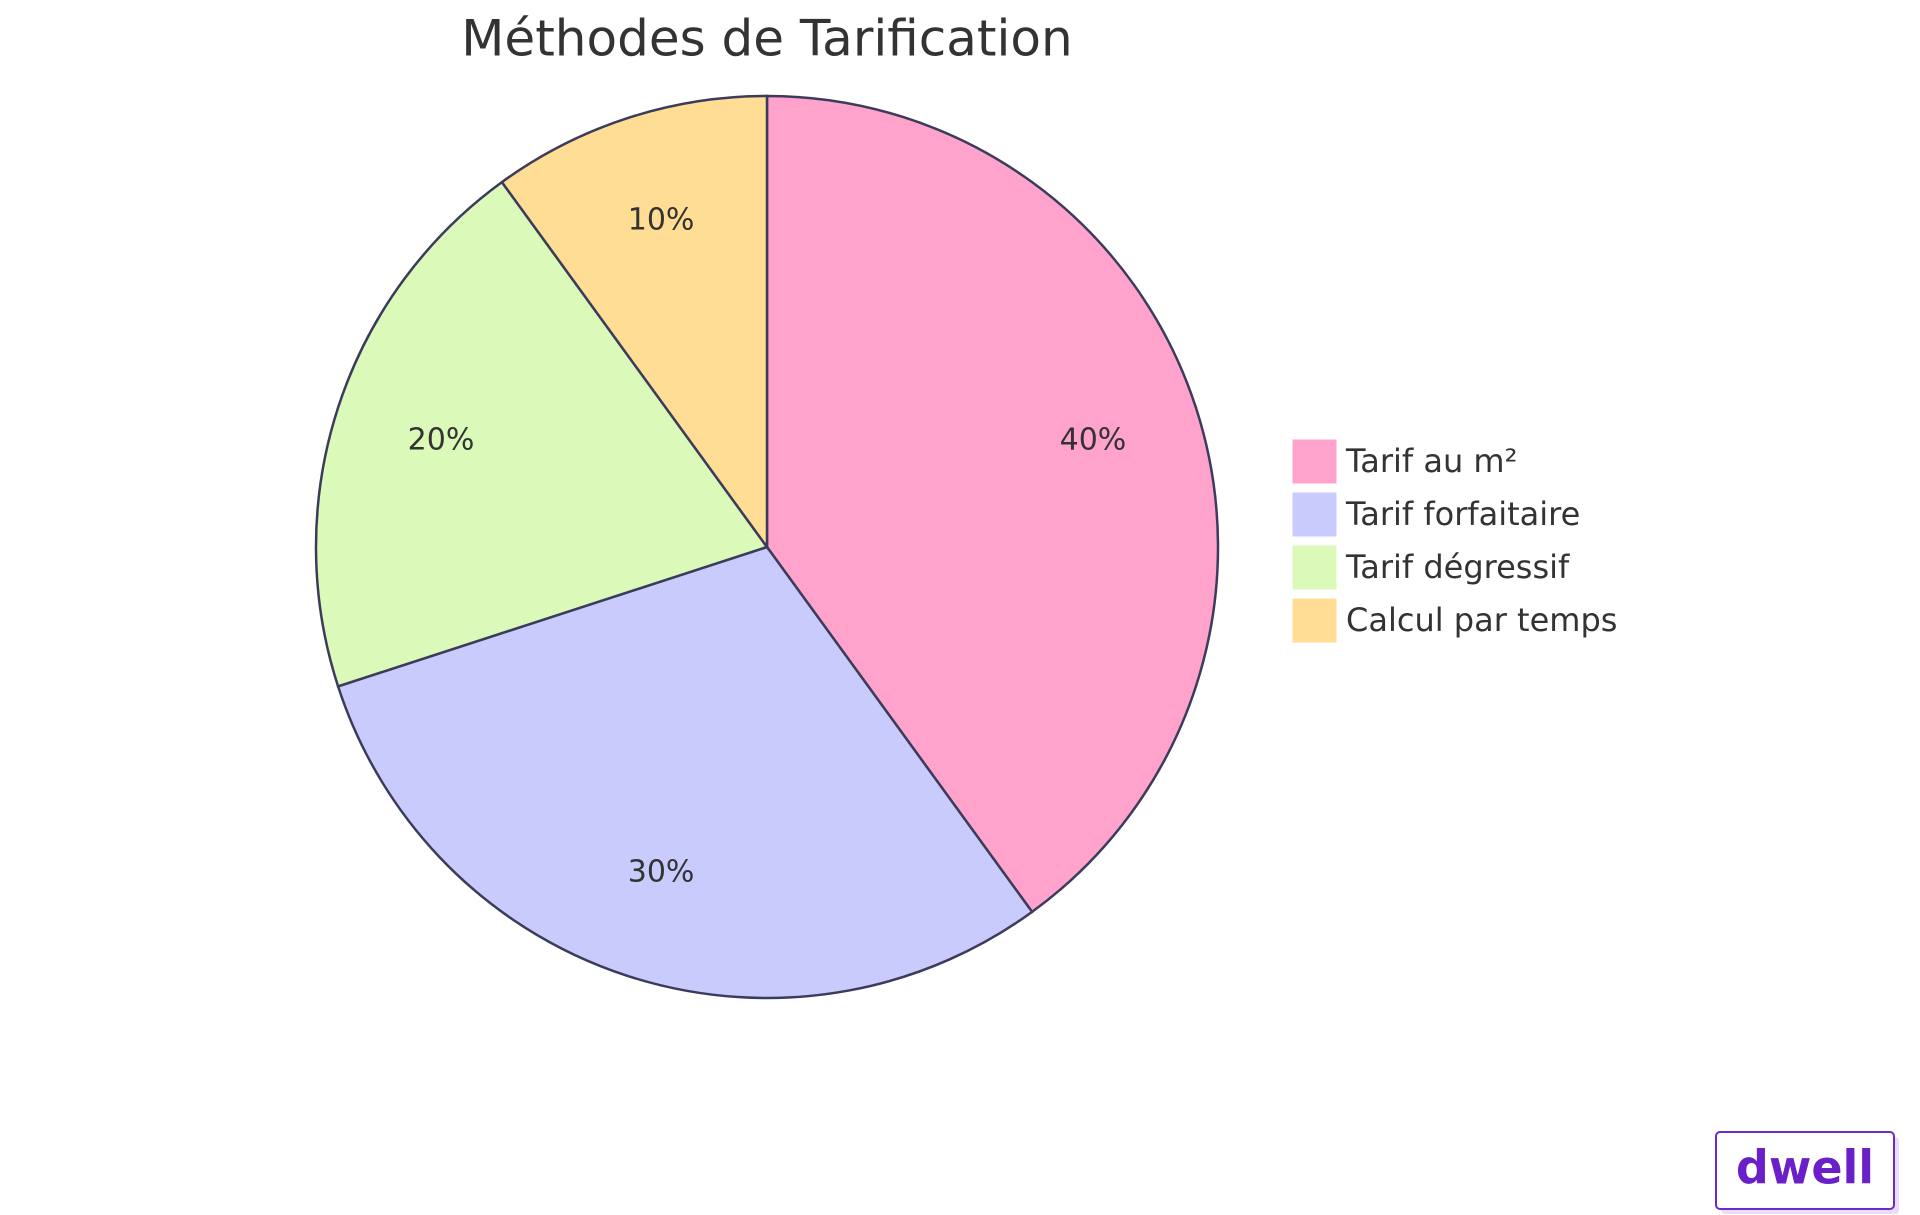  Describe the element at coordinates (441, 440) in the screenshot. I see `slice-label: 20%` at that location.